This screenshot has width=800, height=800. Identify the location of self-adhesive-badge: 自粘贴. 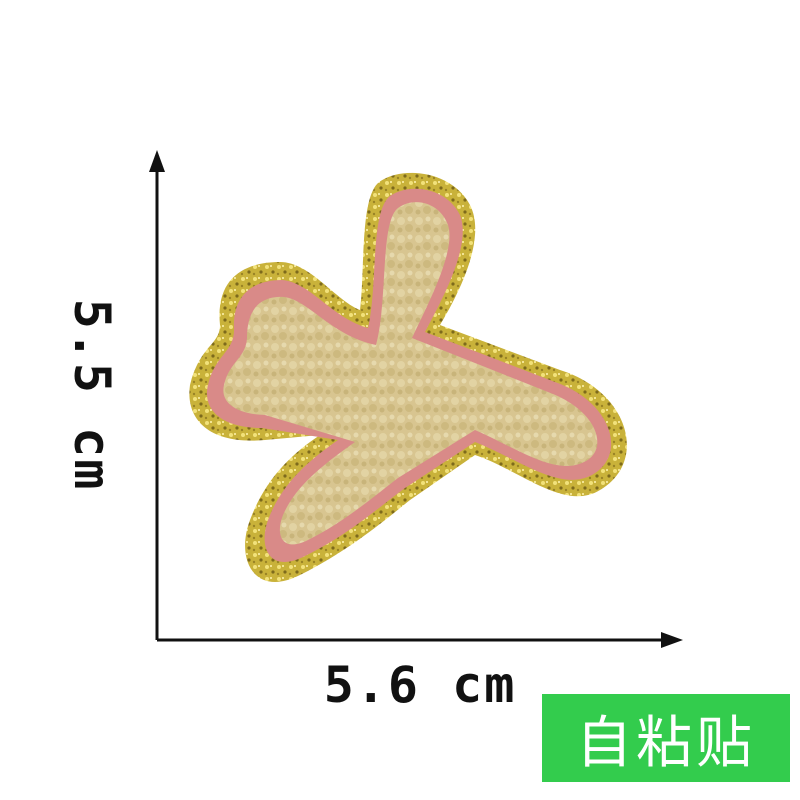
(666, 738).